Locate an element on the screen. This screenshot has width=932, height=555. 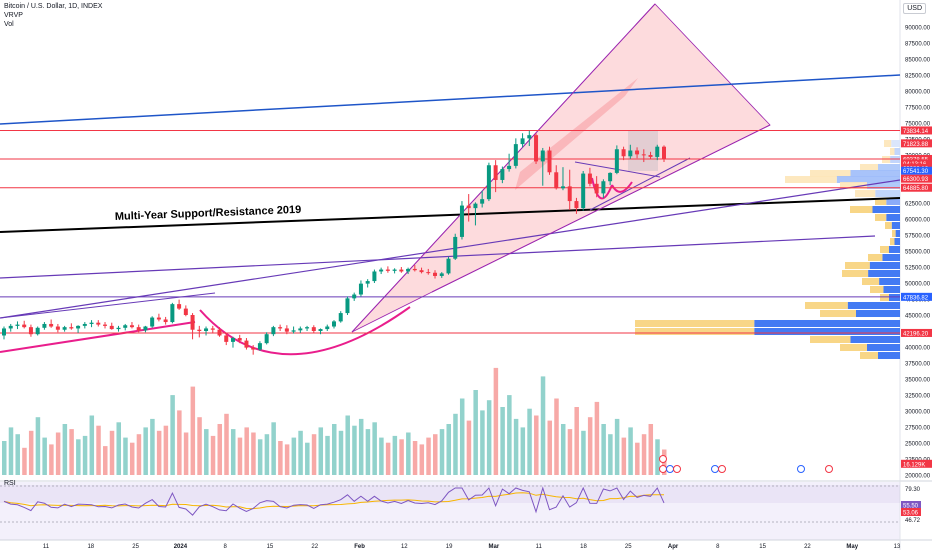
time-tick-label-13: 25 is located at coordinates (628, 547).